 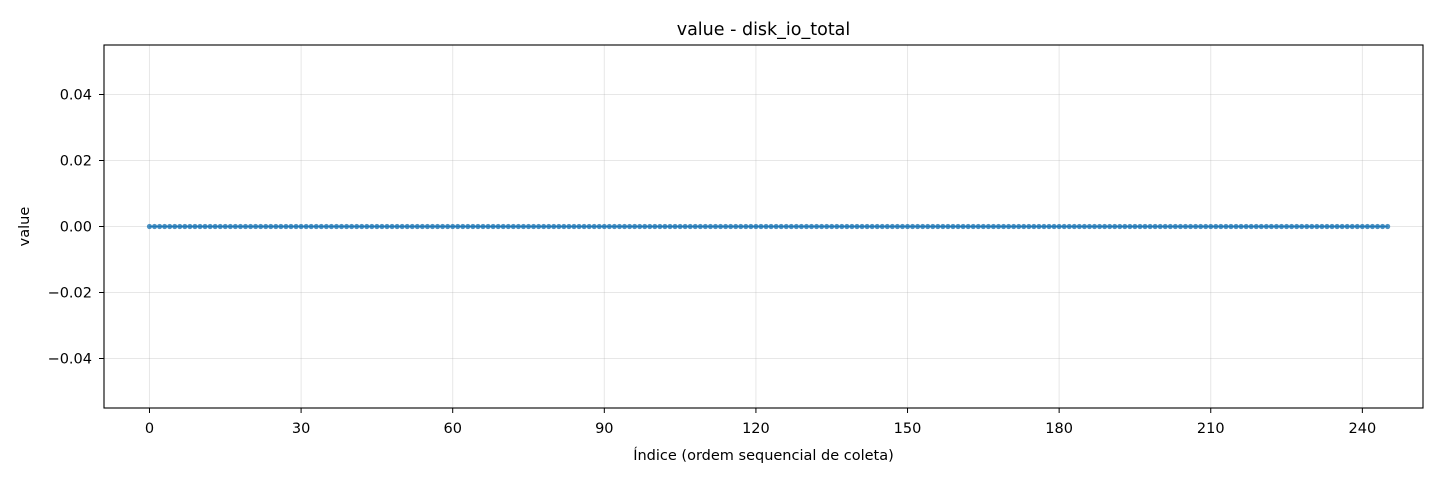 I want to click on x-tick-label: 180, so click(x=1059, y=429).